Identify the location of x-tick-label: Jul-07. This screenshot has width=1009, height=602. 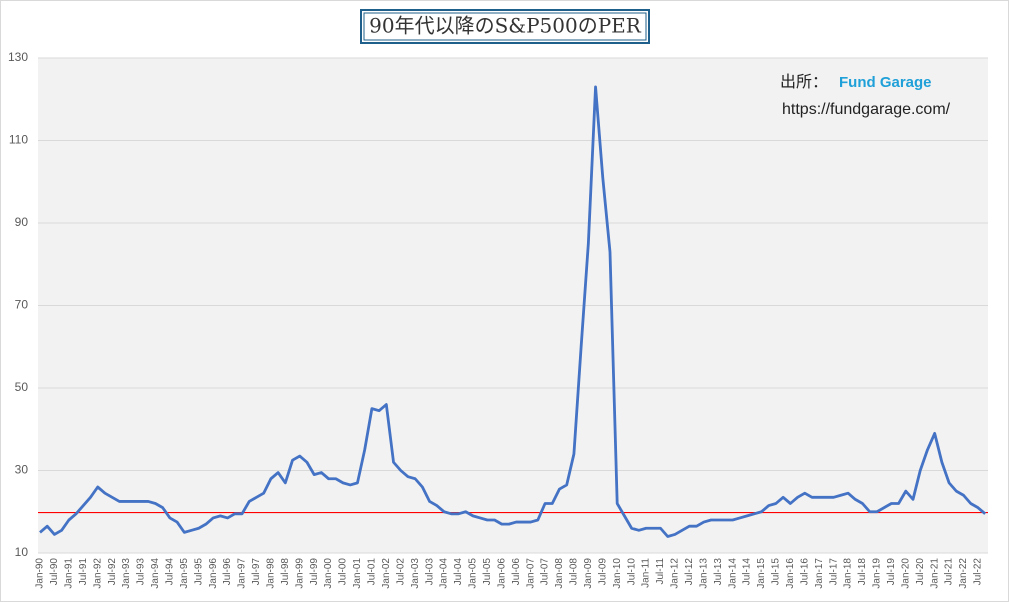
(545, 572).